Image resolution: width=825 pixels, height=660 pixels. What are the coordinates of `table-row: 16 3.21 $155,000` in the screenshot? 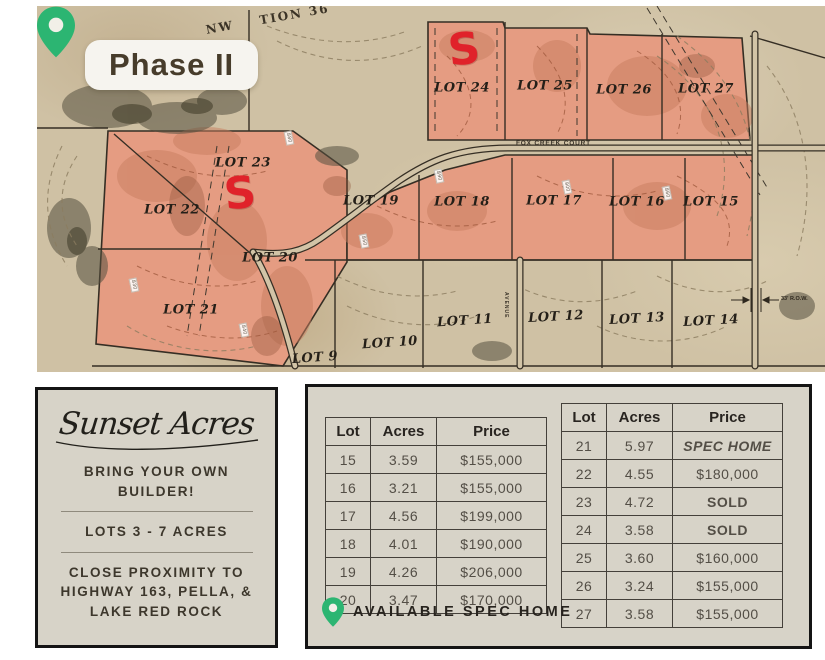 It's located at (436, 487).